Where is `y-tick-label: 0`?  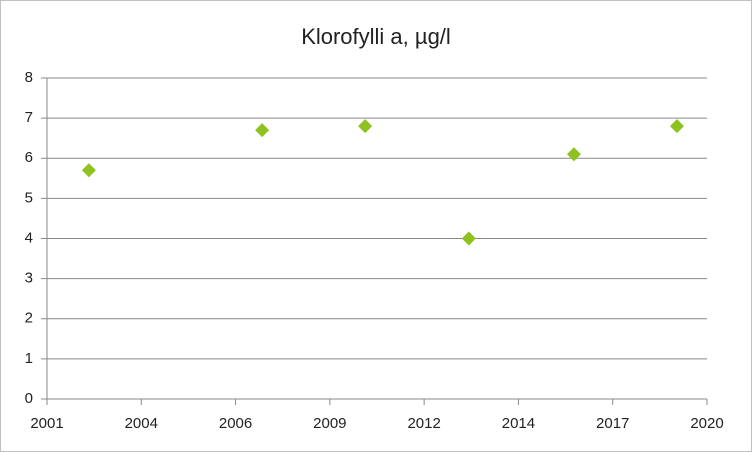 y-tick-label: 0 is located at coordinates (29, 398).